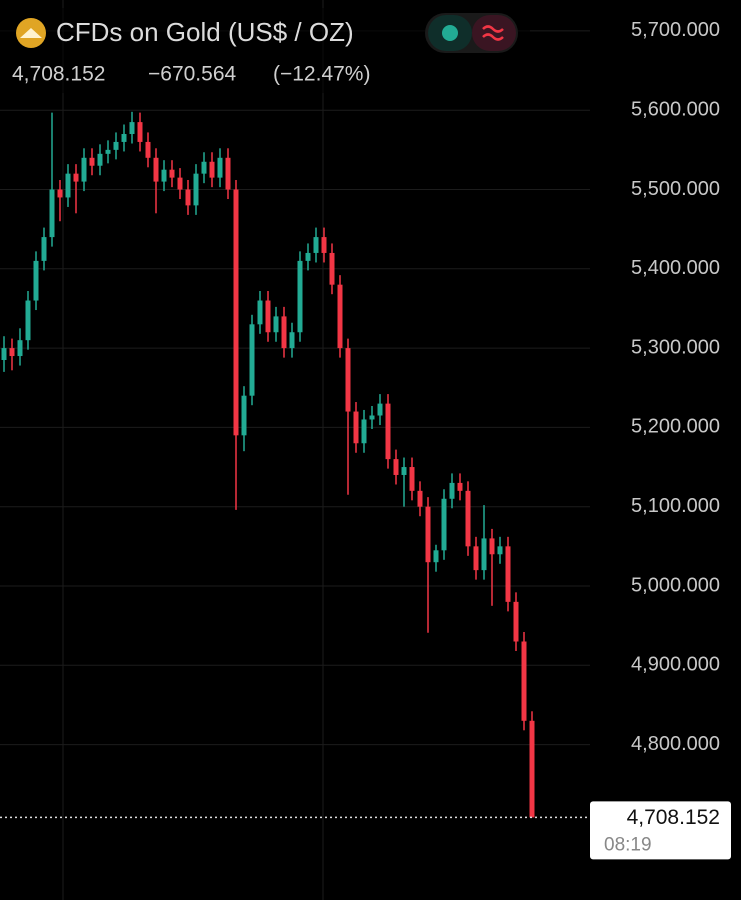  Describe the element at coordinates (192, 74) in the screenshot. I see `price-change: −670.564` at that location.